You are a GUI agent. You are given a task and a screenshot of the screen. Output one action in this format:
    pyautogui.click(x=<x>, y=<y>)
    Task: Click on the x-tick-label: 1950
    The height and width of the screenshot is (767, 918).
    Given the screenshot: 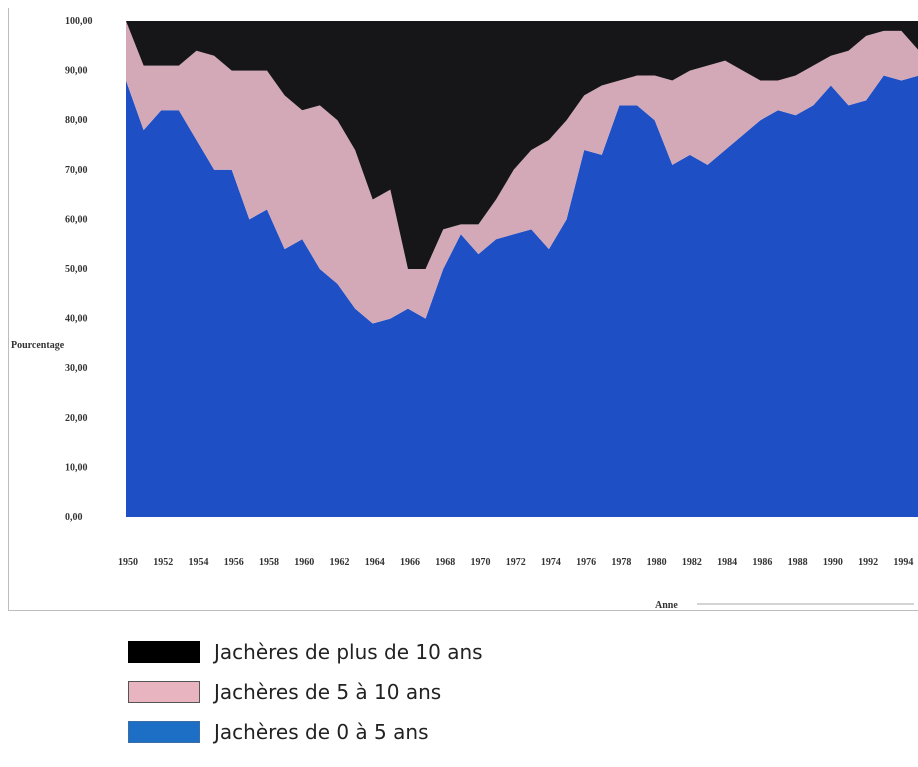 What is the action you would take?
    pyautogui.click(x=128, y=562)
    